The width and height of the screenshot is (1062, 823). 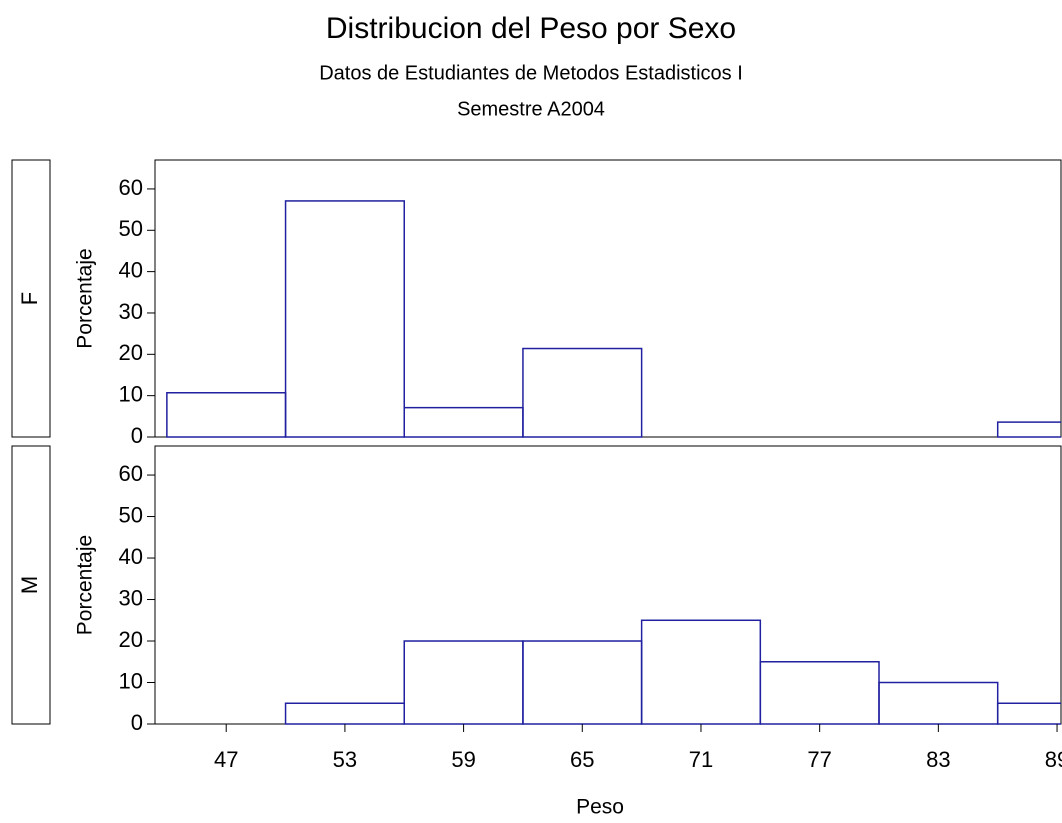 What do you see at coordinates (226, 759) in the screenshot?
I see `x-tick-label: 47` at bounding box center [226, 759].